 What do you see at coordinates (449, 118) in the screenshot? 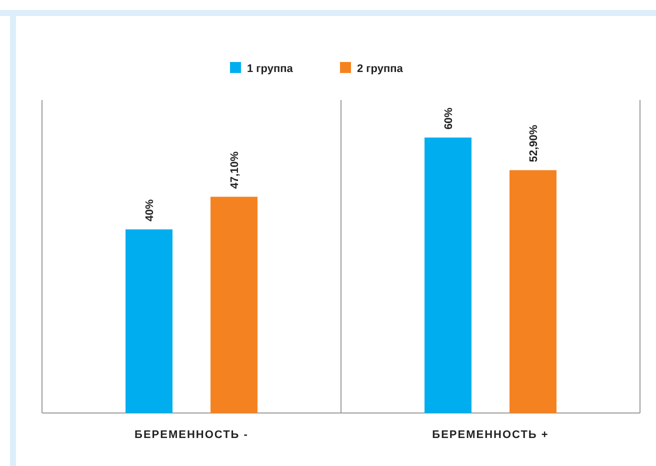
I see `data-label: 60%` at bounding box center [449, 118].